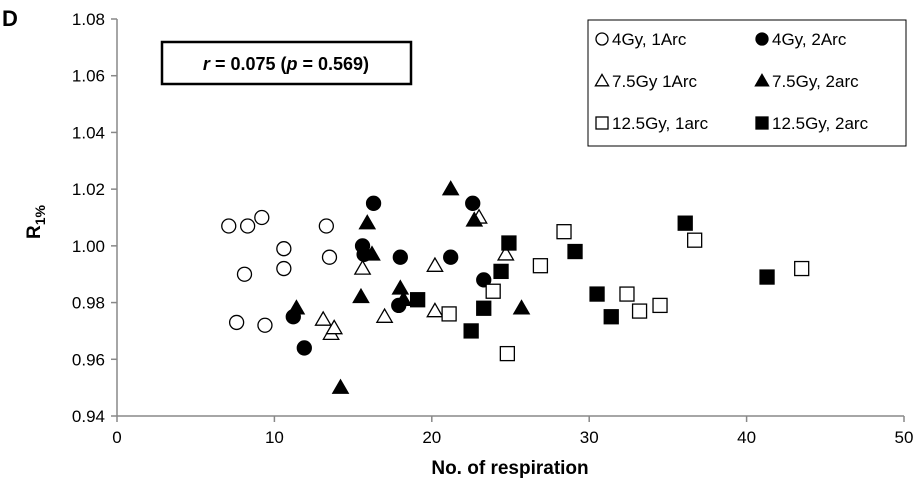 This screenshot has width=914, height=482. Describe the element at coordinates (88, 19) in the screenshot. I see `y-tick-label: 1.08` at that location.